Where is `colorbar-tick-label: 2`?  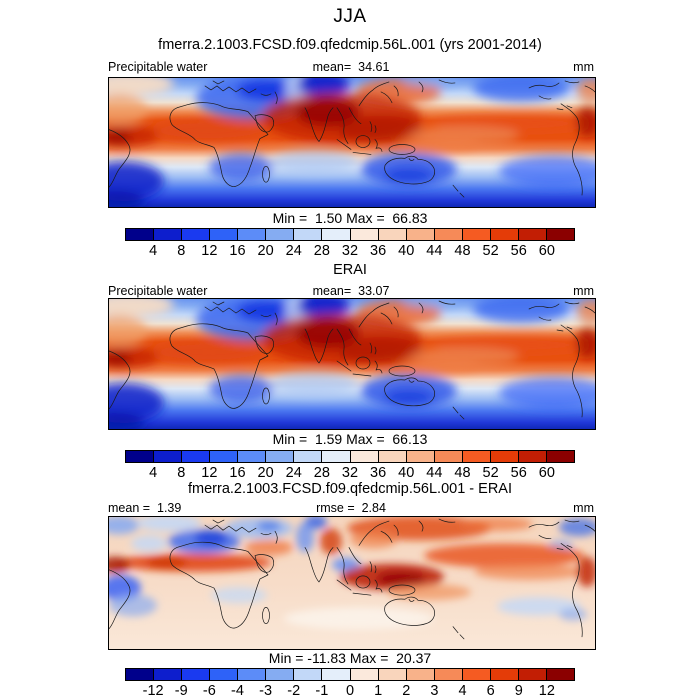
colorbar-tick-label: 2 is located at coordinates (406, 691).